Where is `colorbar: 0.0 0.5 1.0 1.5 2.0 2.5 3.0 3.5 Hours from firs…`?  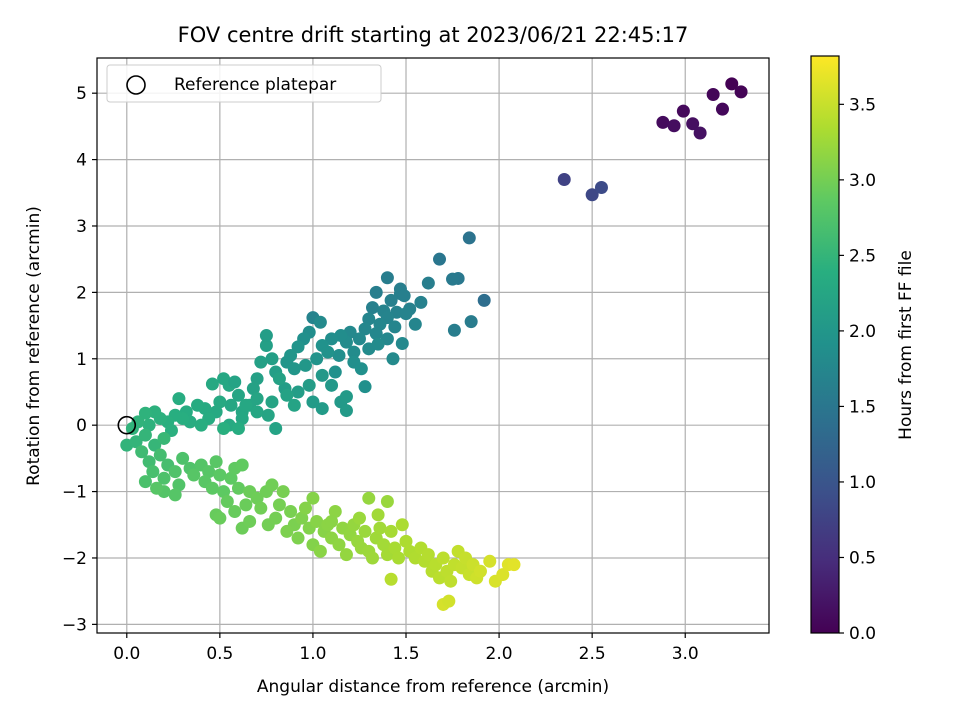 colorbar: 0.0 0.5 1.0 1.5 2.0 2.5 3.0 3.5 Hours from firs… is located at coordinates (863, 349).